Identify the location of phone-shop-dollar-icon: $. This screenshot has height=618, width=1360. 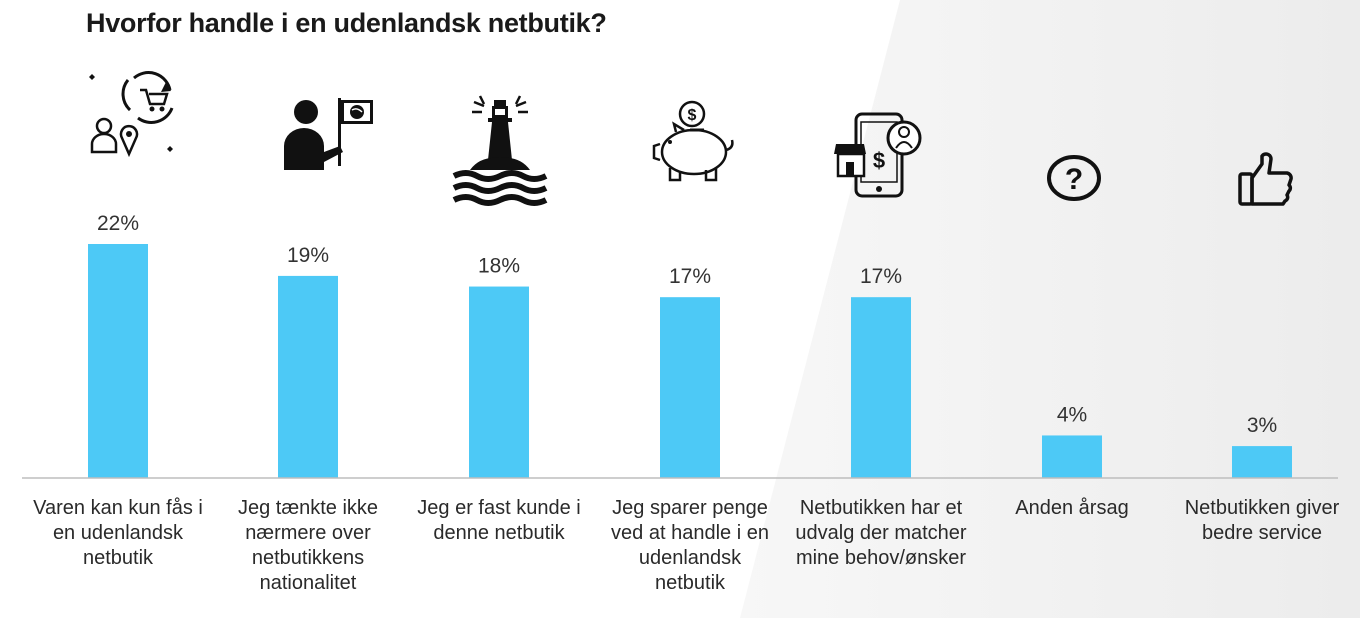
(879, 155).